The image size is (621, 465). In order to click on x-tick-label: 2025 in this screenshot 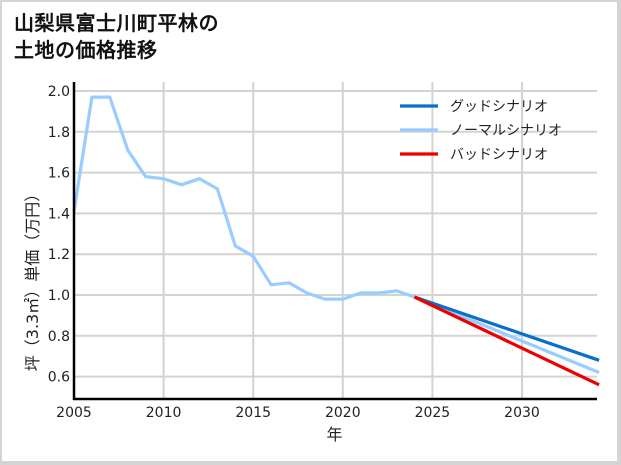, I will do `click(433, 413)`.